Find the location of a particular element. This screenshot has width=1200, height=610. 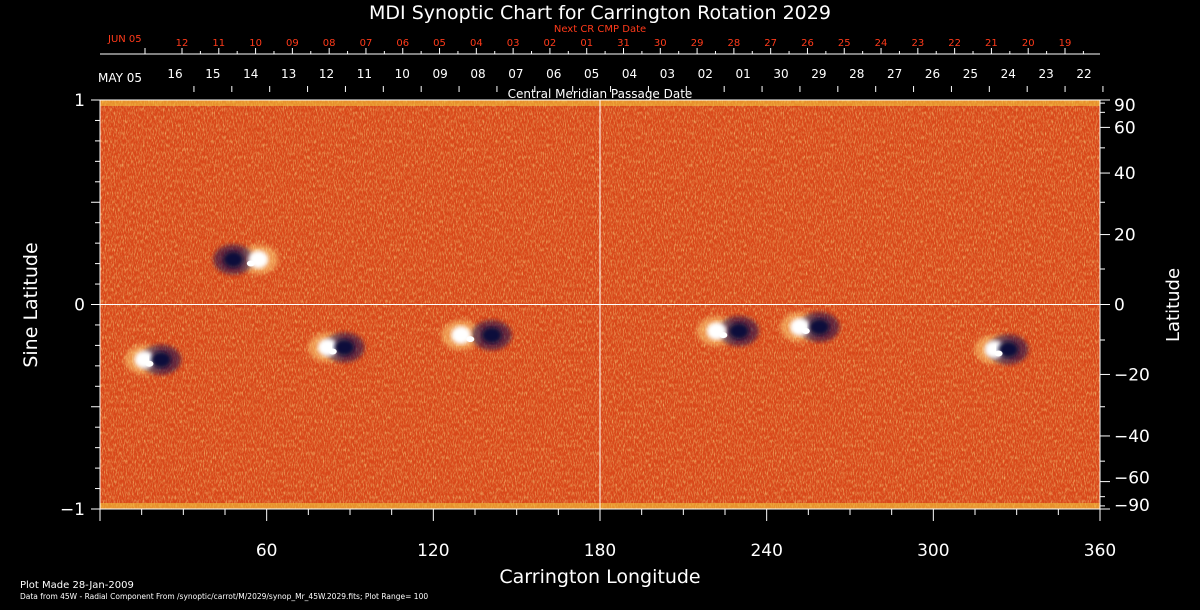

cmp-date: 23 is located at coordinates (1045, 74).